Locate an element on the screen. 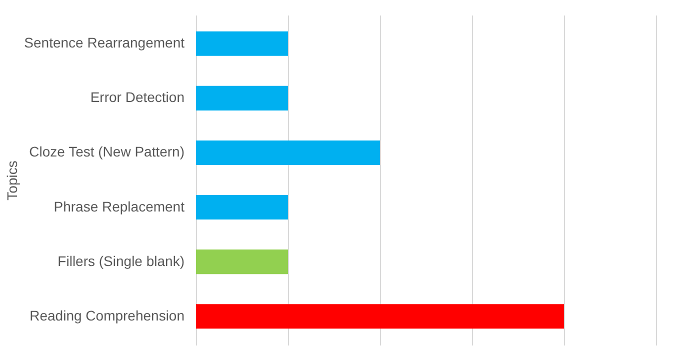 The width and height of the screenshot is (676, 350). y-tick-label: Phrase Replacement is located at coordinates (119, 206).